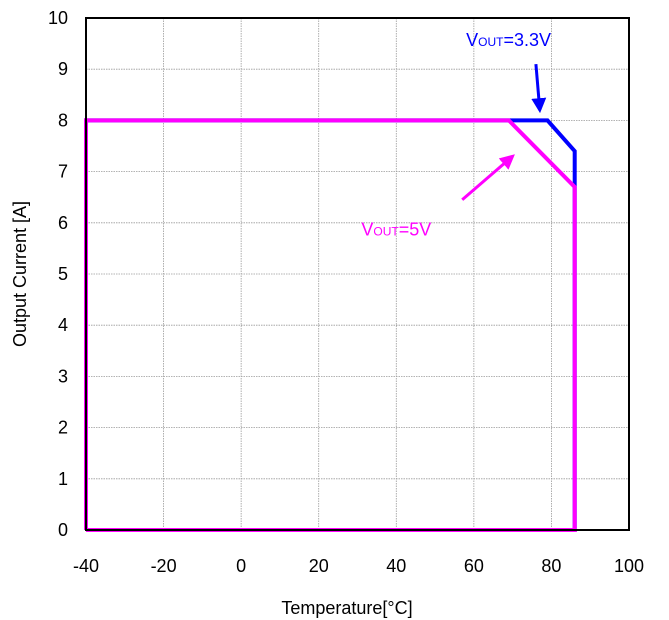 Image resolution: width=669 pixels, height=620 pixels. What do you see at coordinates (396, 566) in the screenshot?
I see `x-tick-label: 40` at bounding box center [396, 566].